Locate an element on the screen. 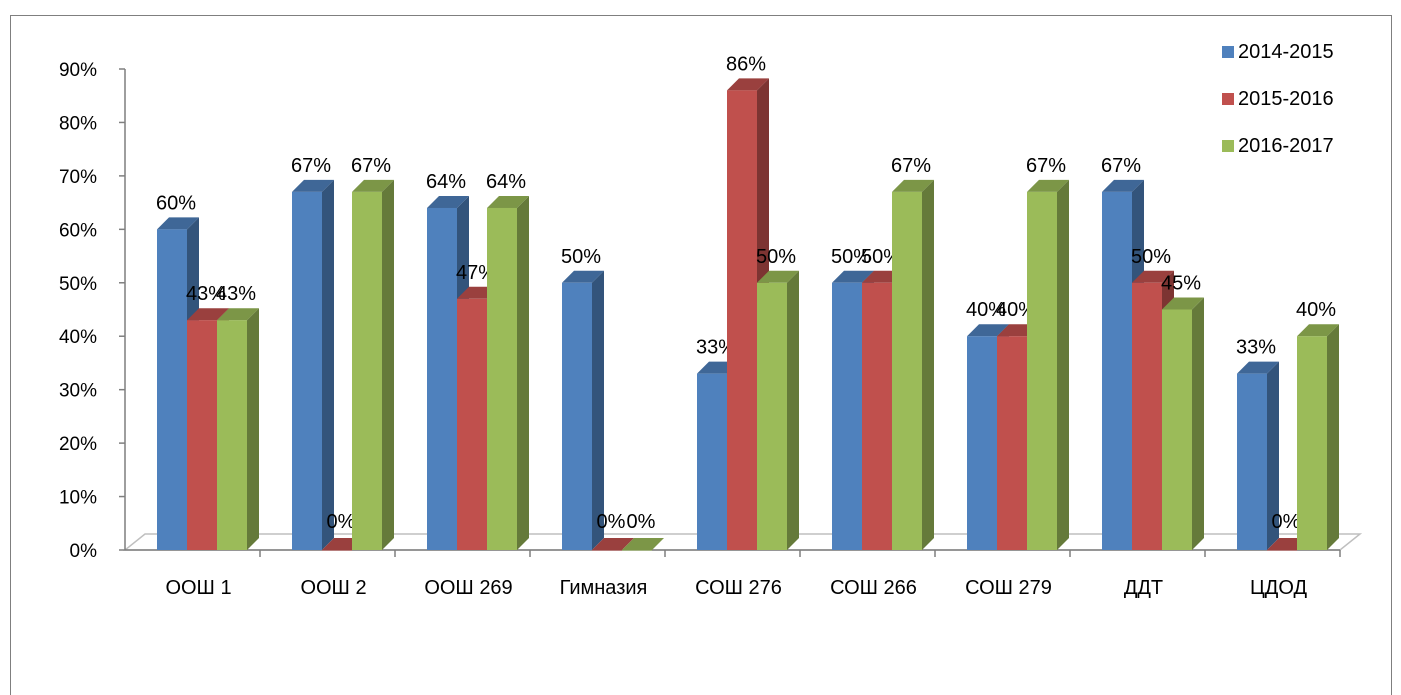  x-category-label: СОШ 279 is located at coordinates (1008, 588).